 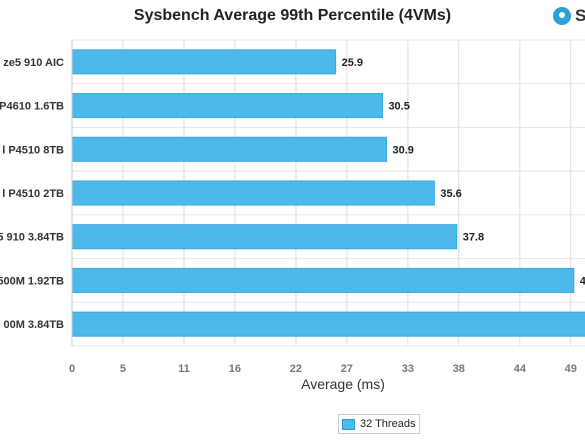 What do you see at coordinates (348, 424) in the screenshot?
I see `legend-swatch` at bounding box center [348, 424].